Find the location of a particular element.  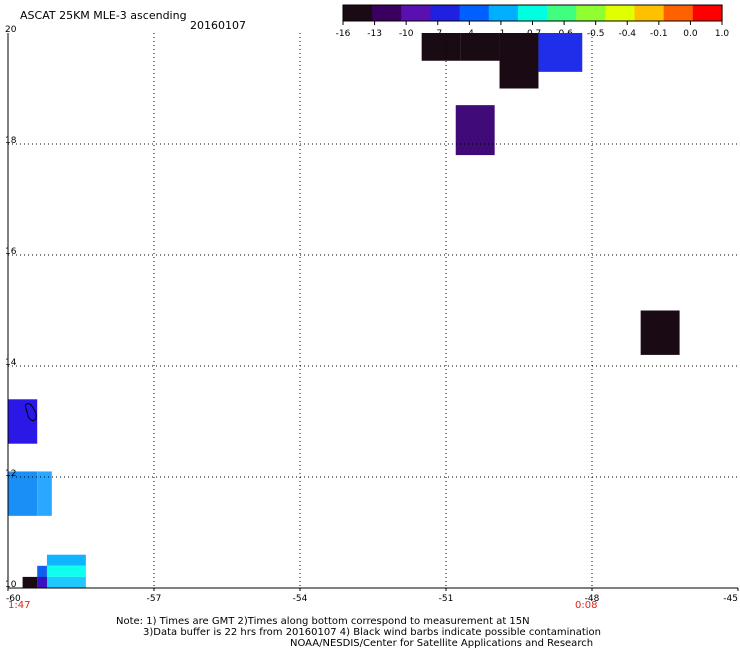

y-tick-label: 16 is located at coordinates (11, 252).